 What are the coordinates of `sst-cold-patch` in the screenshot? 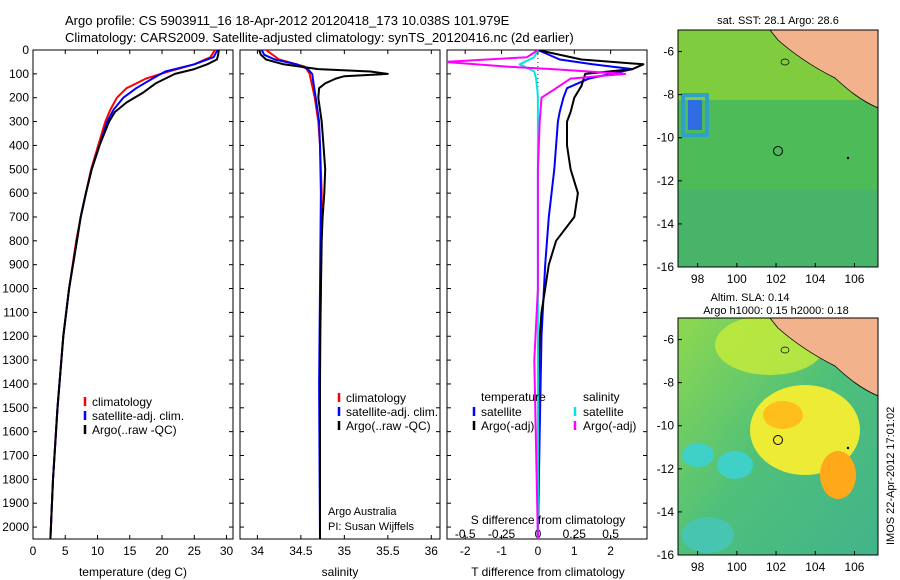 It's located at (695, 115).